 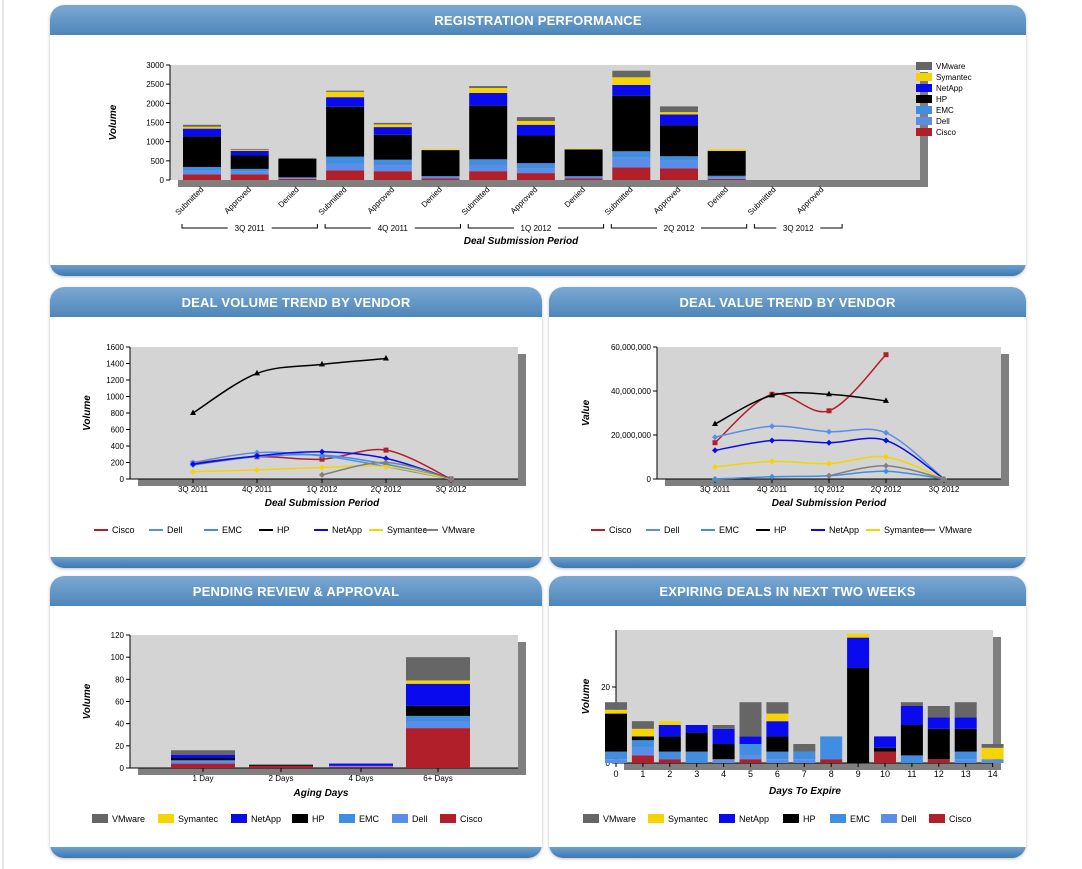 What do you see at coordinates (361, 778) in the screenshot?
I see `x-tick-label: 4 Days` at bounding box center [361, 778].